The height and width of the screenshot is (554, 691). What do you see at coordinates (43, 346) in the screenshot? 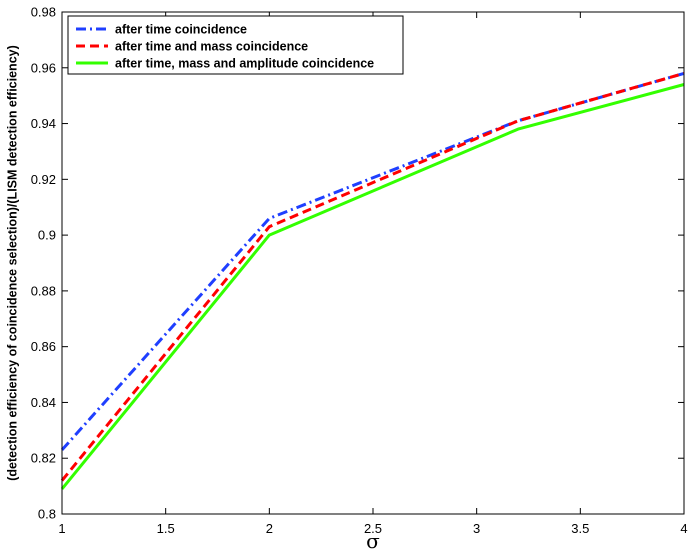
I see `y-tick-label: 0.86` at bounding box center [43, 346].